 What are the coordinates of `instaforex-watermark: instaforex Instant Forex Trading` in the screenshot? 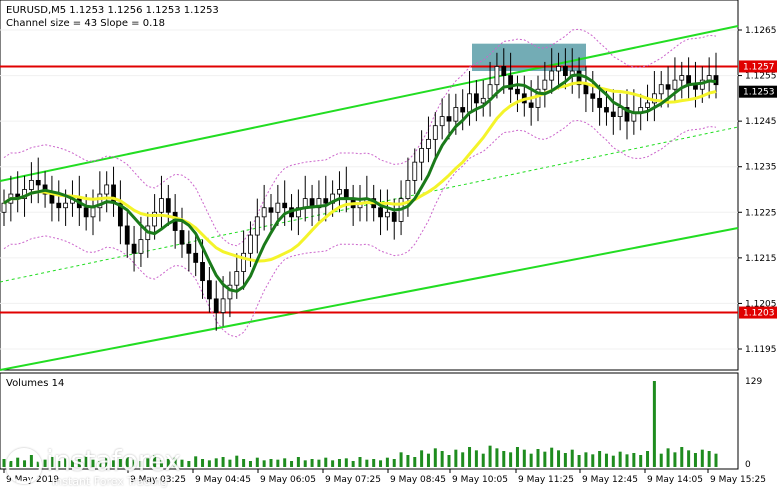 It's located at (101, 466).